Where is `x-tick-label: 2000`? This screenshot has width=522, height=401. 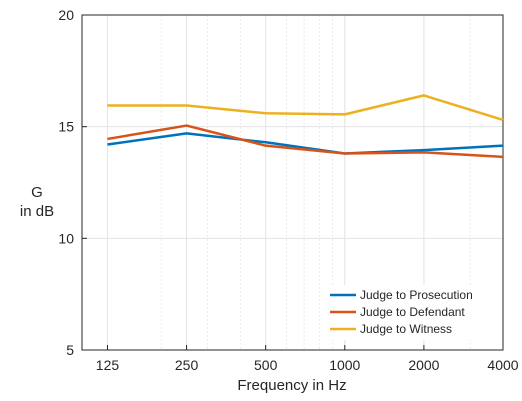 x-tick-label: 2000 is located at coordinates (423, 365).